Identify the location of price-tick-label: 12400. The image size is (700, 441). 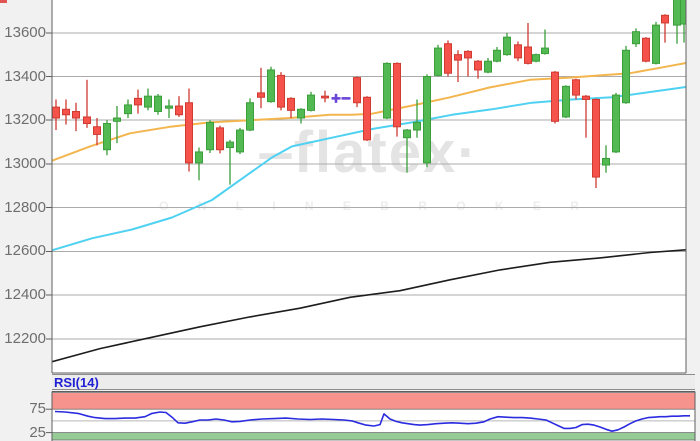
(25, 295).